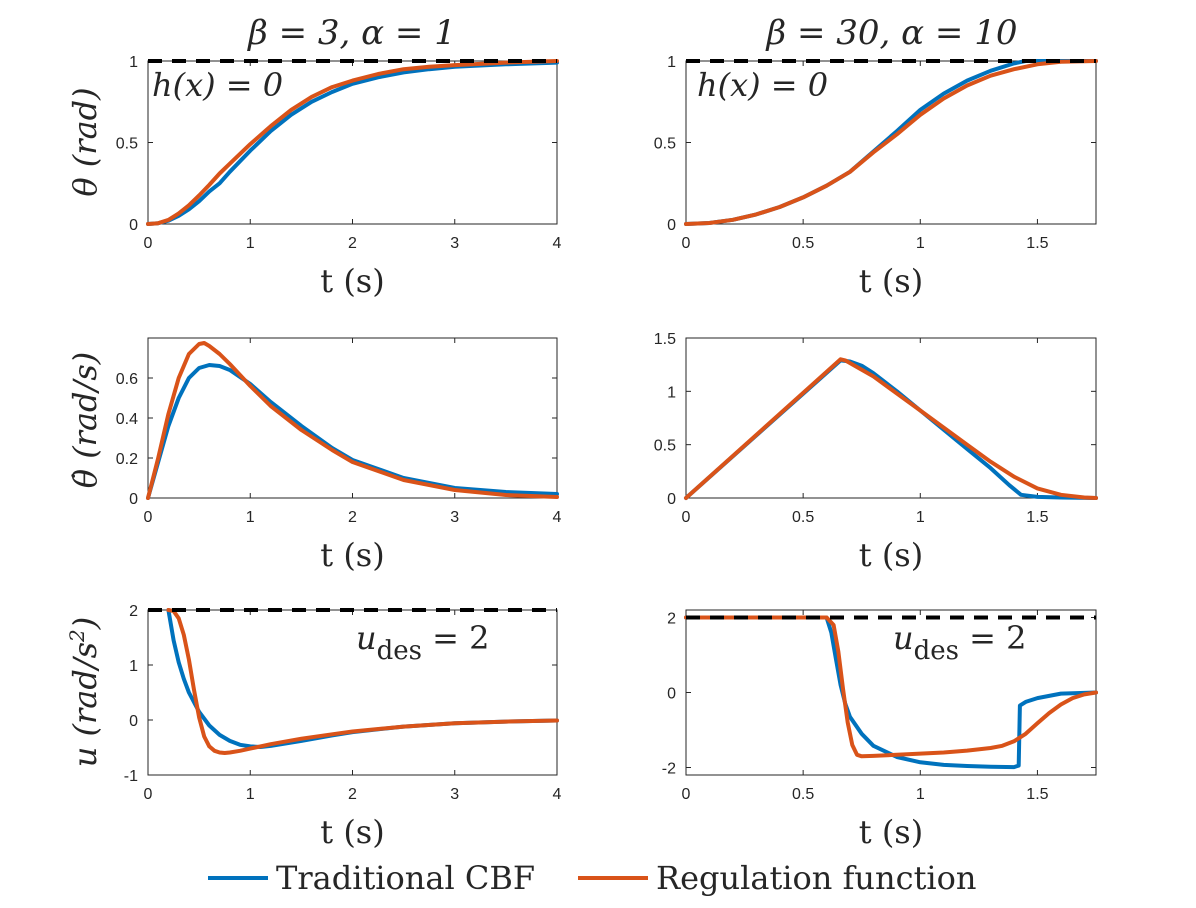 The width and height of the screenshot is (1196, 908). Describe the element at coordinates (77, 636) in the screenshot. I see `ylabel-u-sup: 2` at that location.